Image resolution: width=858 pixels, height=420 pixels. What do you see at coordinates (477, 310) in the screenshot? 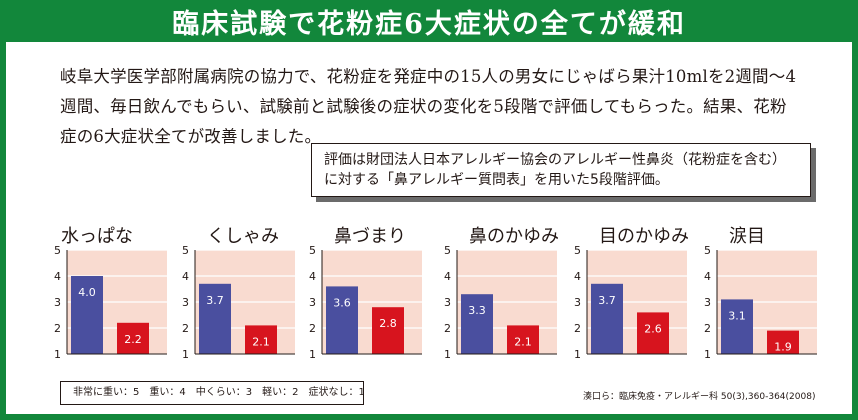
I see `bar-value-label: 3.3` at bounding box center [477, 310].